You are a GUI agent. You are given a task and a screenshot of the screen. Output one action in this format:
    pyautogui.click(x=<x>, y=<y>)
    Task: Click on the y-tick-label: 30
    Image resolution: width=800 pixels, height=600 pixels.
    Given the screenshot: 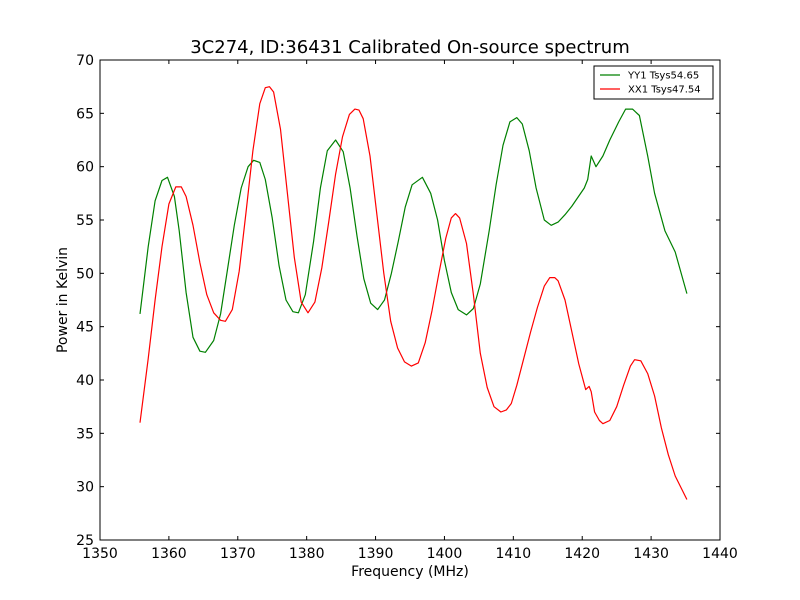 What is the action you would take?
    pyautogui.click(x=85, y=488)
    